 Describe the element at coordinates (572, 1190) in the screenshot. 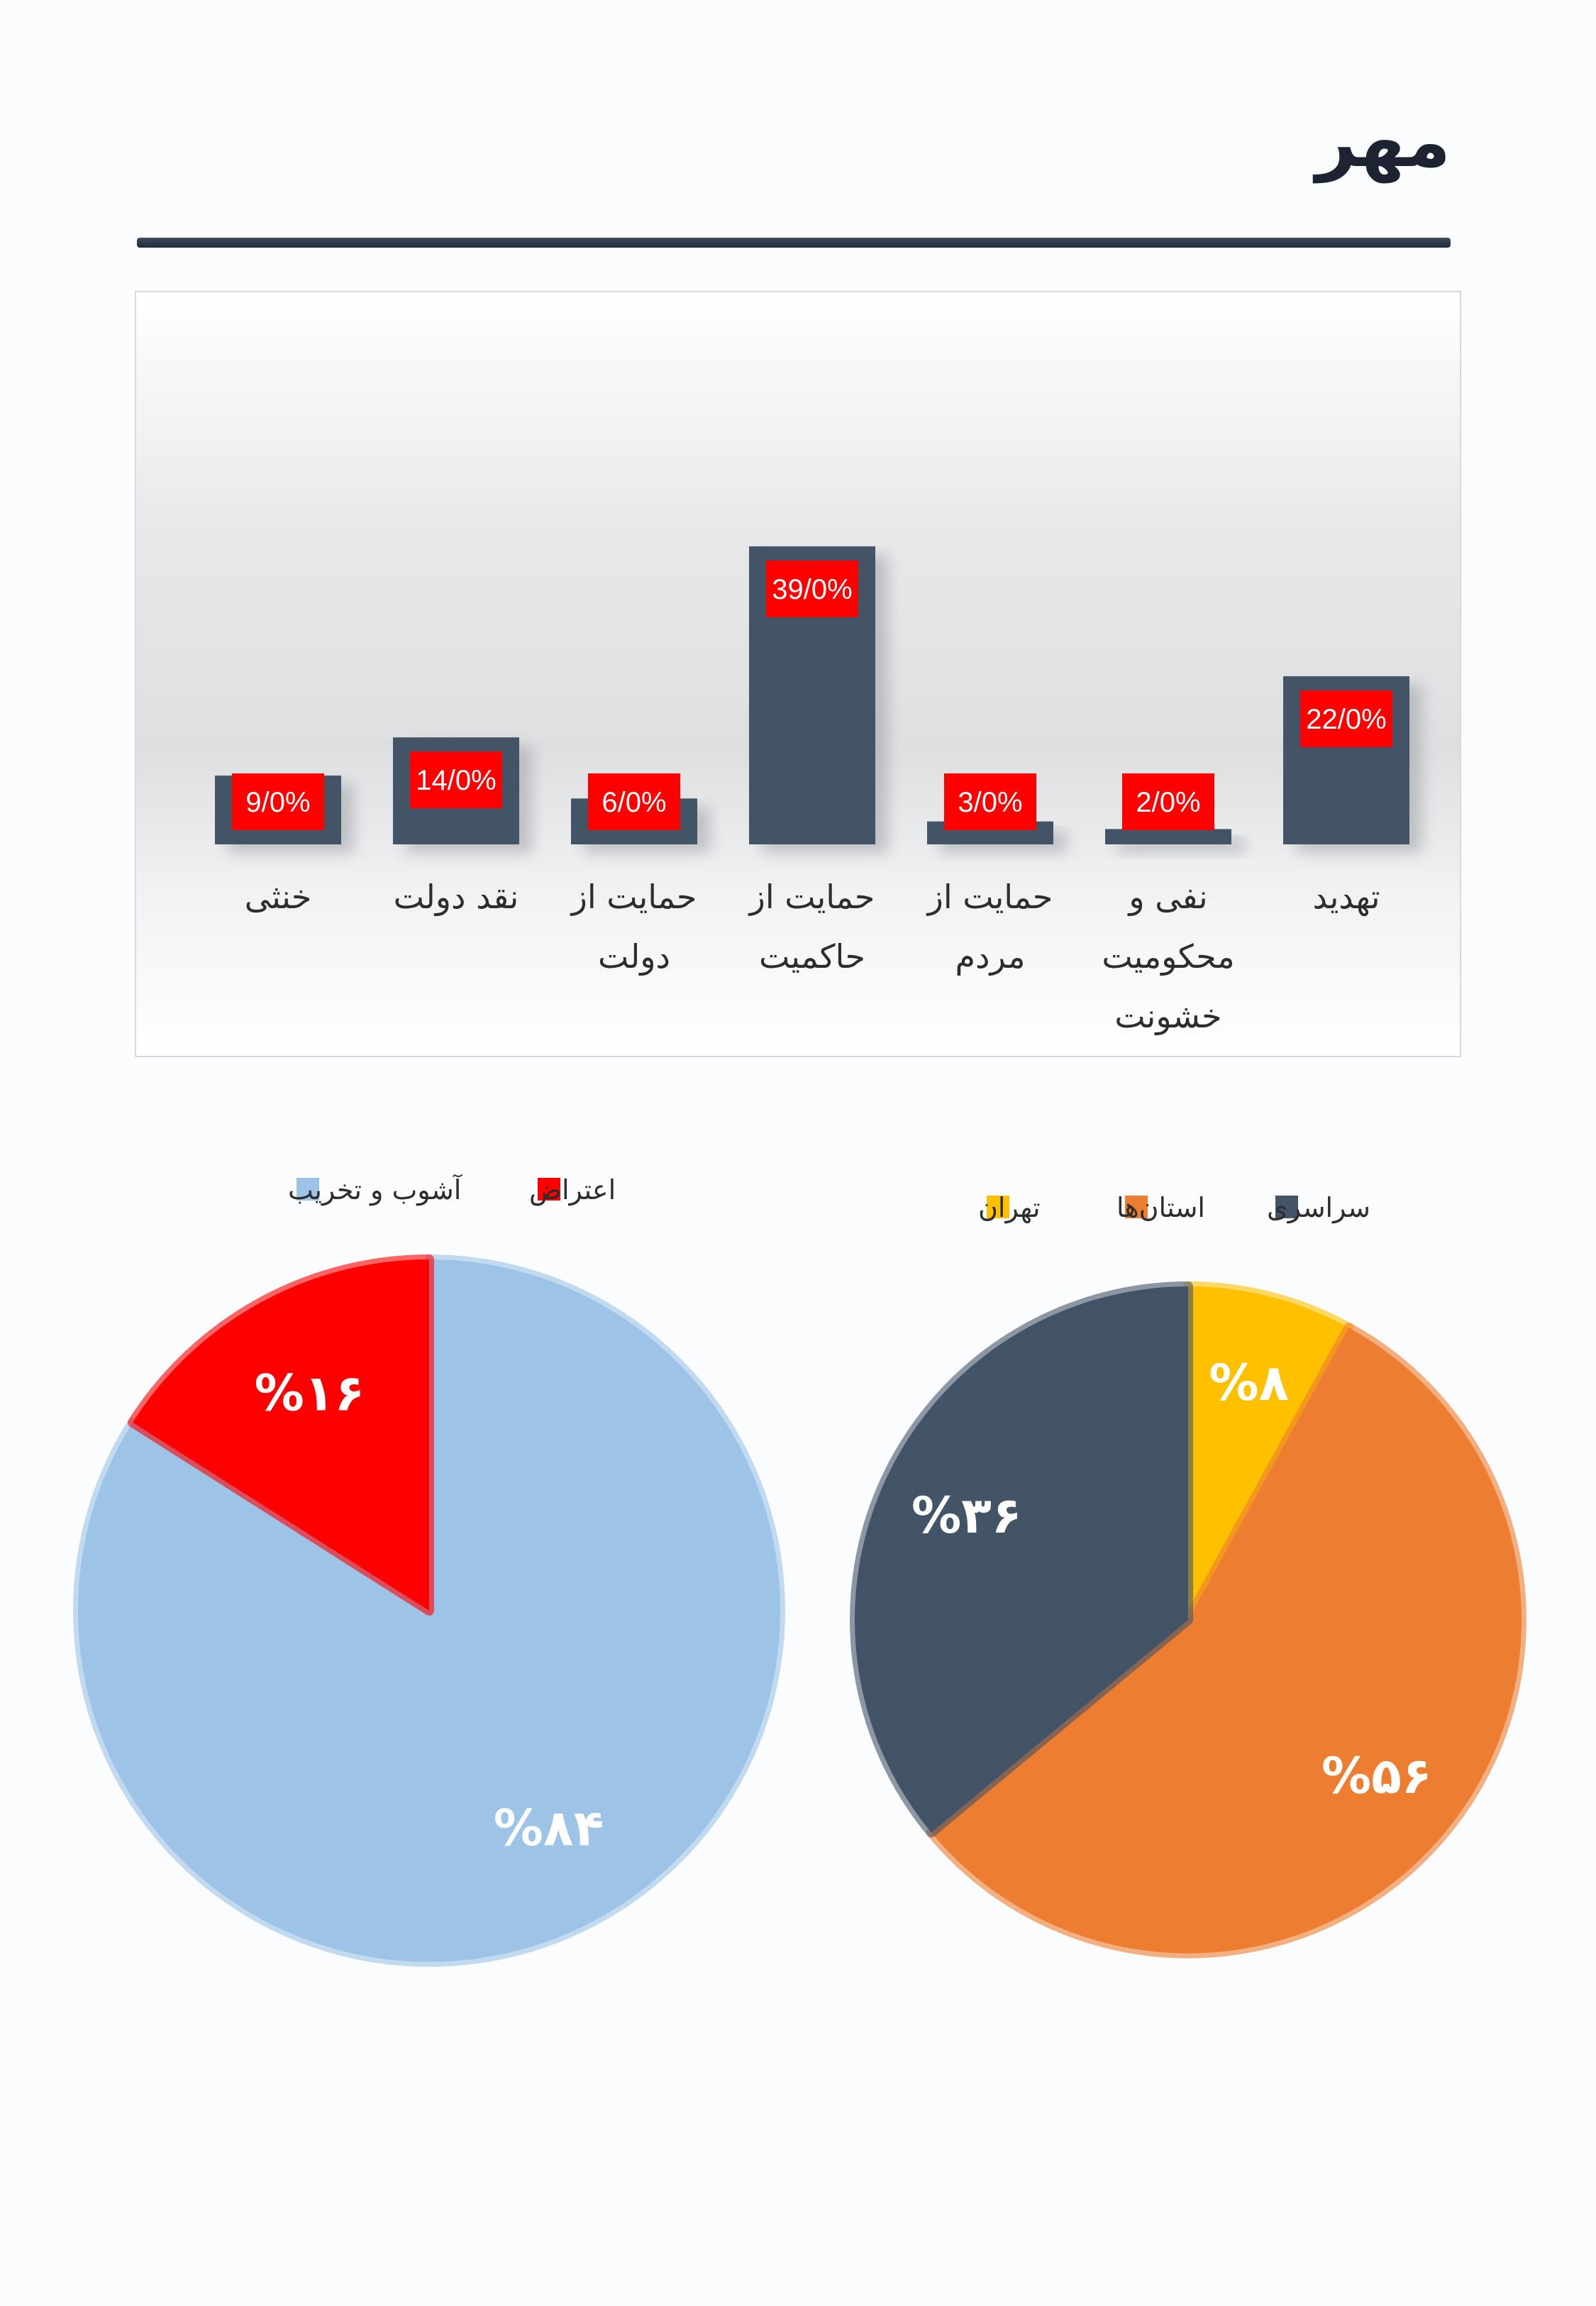

I see `legend-label: اعتراض` at that location.